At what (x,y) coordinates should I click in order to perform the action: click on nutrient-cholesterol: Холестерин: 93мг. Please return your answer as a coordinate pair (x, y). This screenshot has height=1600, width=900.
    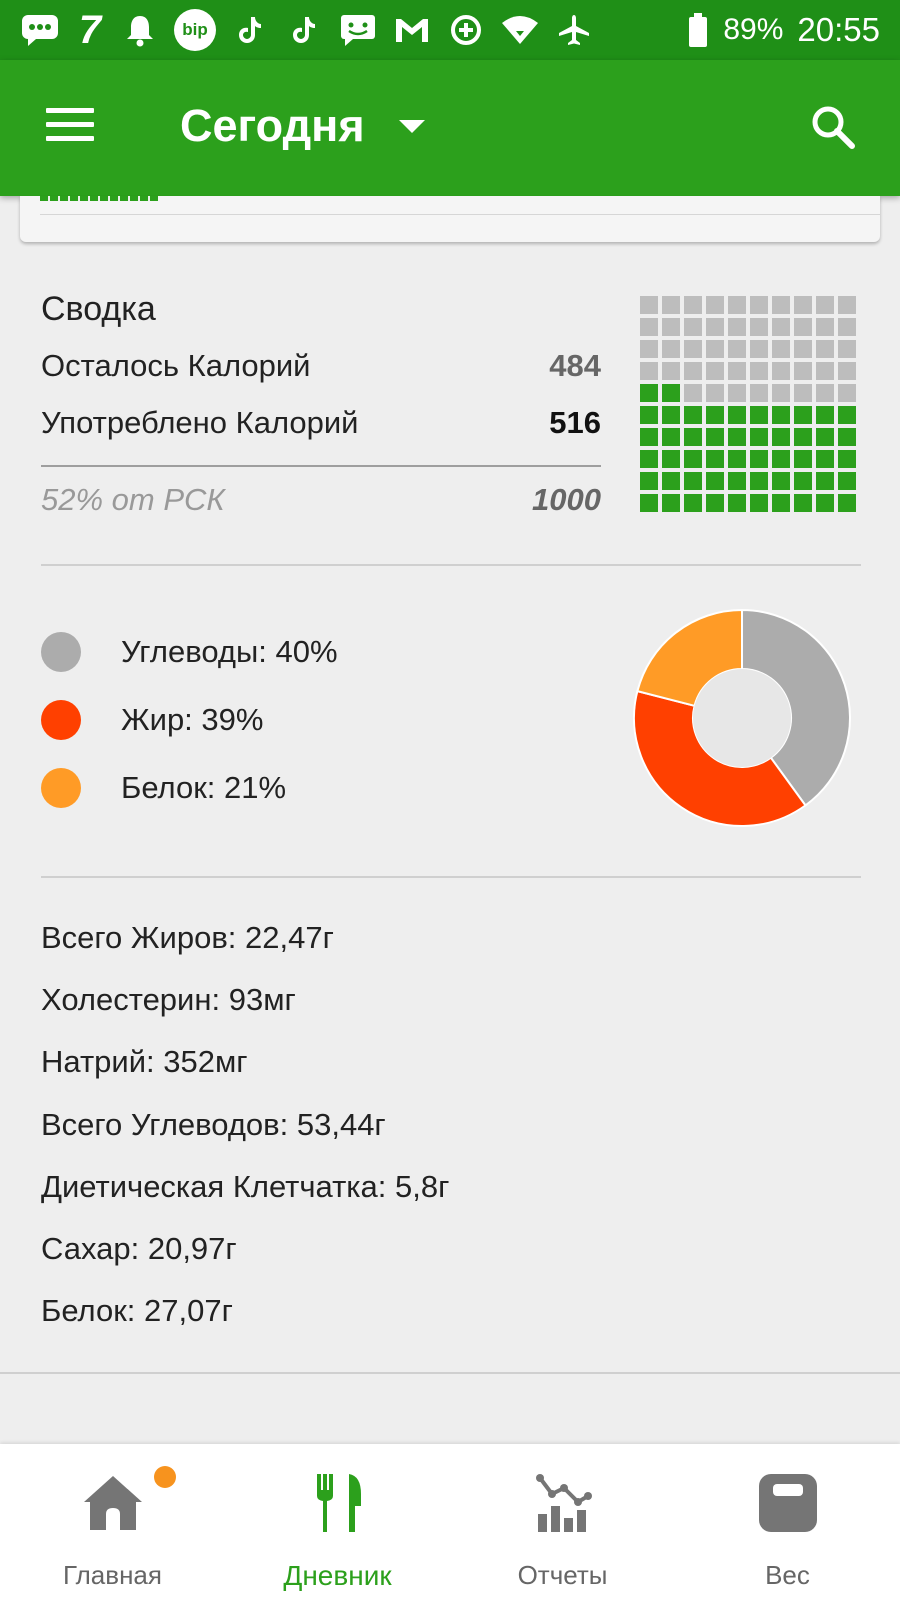
    Looking at the image, I should click on (168, 999).